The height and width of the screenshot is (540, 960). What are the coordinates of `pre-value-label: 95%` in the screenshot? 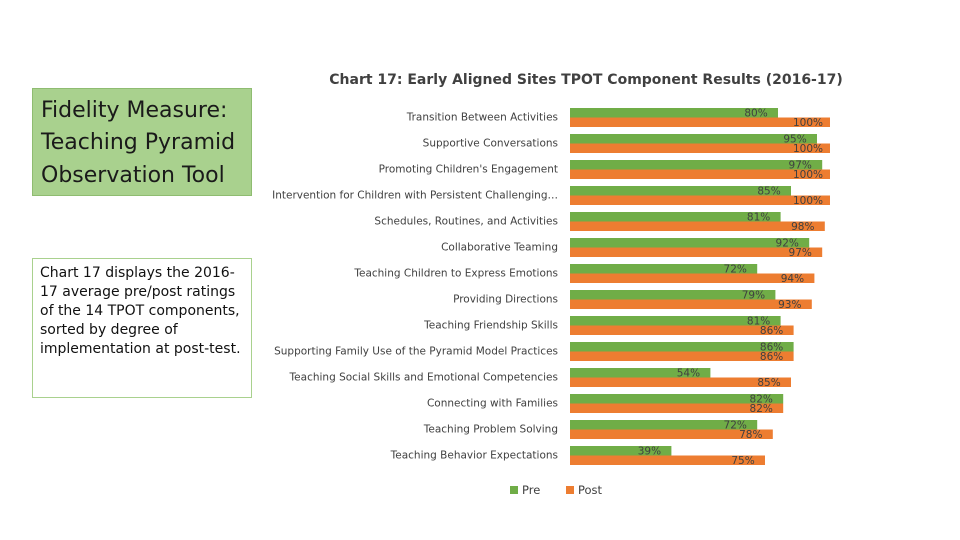 It's located at (794, 140).